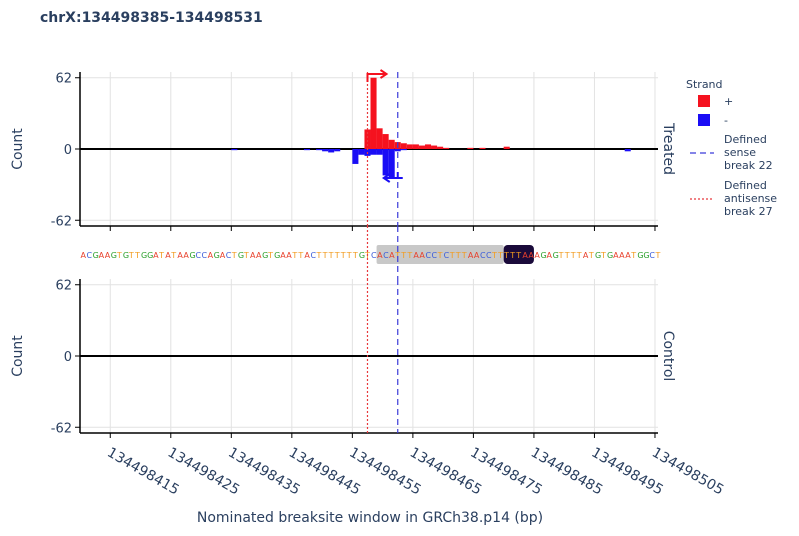 The image size is (799, 536). Describe the element at coordinates (377, 75) in the screenshot. I see `antisense-arrow` at that location.